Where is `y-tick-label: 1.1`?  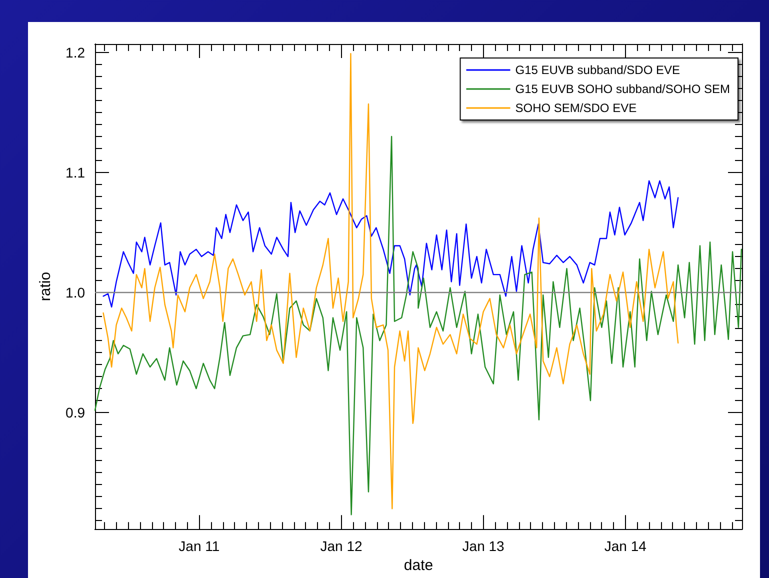
y-tick-label: 1.1 is located at coordinates (76, 172).